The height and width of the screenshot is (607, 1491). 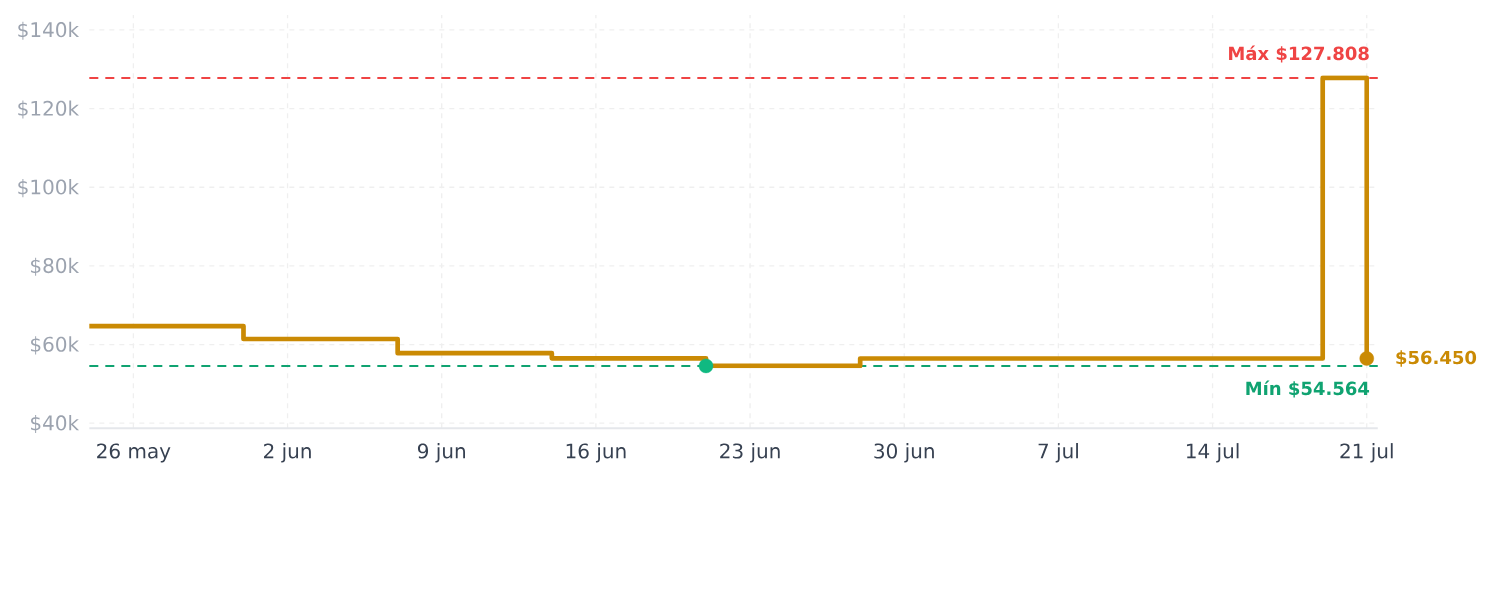 I want to click on y-tick-label: $100k, so click(x=49, y=188).